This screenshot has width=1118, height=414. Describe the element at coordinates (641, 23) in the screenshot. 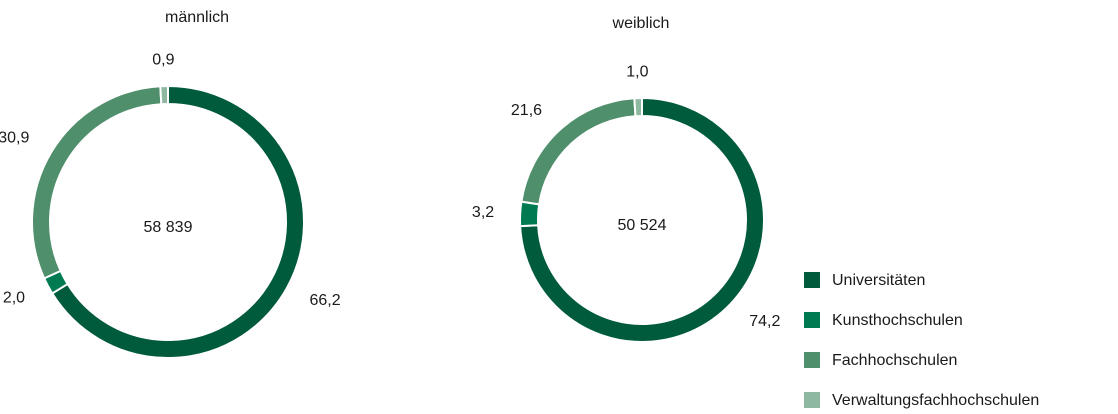

I see `chart-title: weiblich` at that location.